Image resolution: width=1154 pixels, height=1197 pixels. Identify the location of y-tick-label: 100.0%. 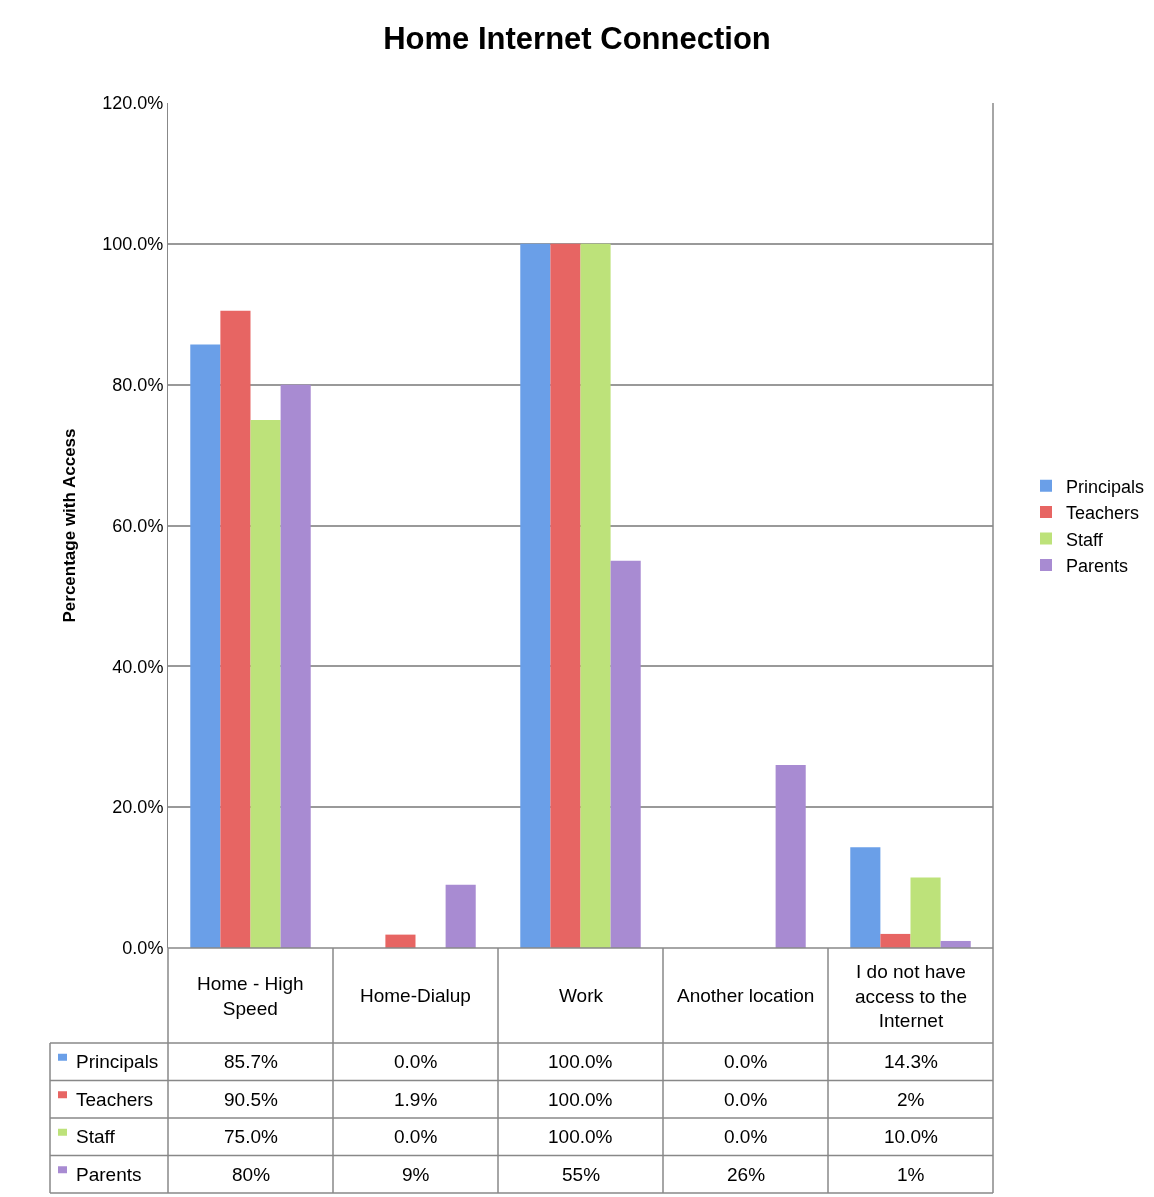
(133, 244).